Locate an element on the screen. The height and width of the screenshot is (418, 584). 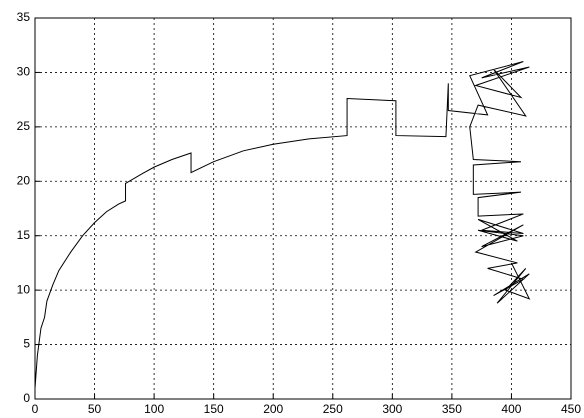
x-tick-label: 450 is located at coordinates (571, 409).